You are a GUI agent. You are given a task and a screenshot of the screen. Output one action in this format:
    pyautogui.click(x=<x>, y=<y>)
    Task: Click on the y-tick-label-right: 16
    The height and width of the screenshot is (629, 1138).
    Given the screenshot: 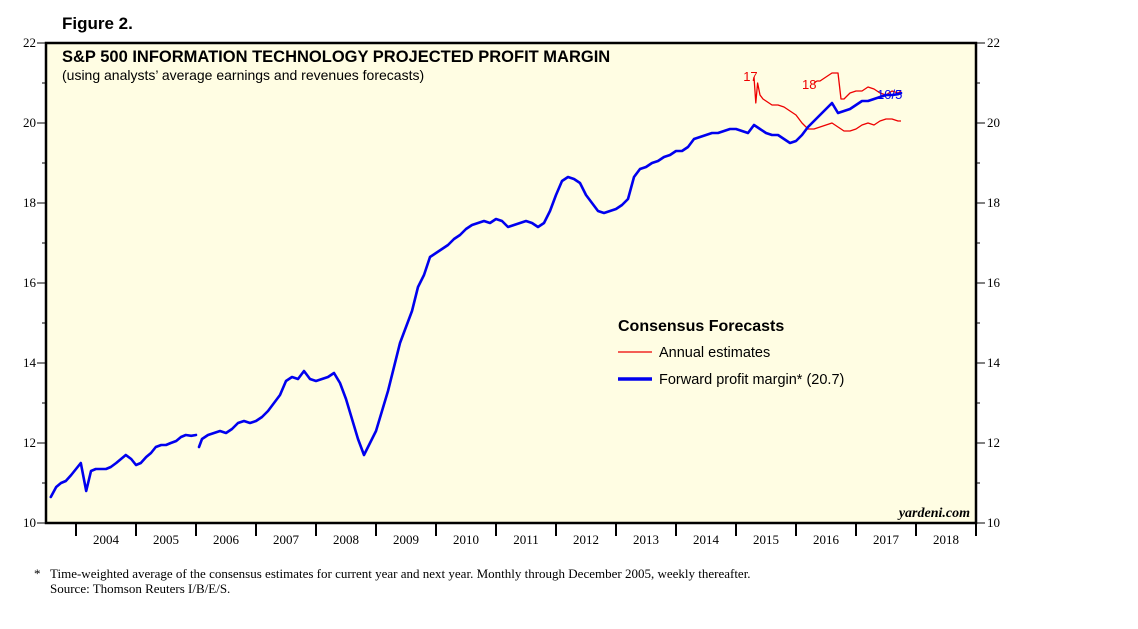 What is the action you would take?
    pyautogui.click(x=994, y=282)
    